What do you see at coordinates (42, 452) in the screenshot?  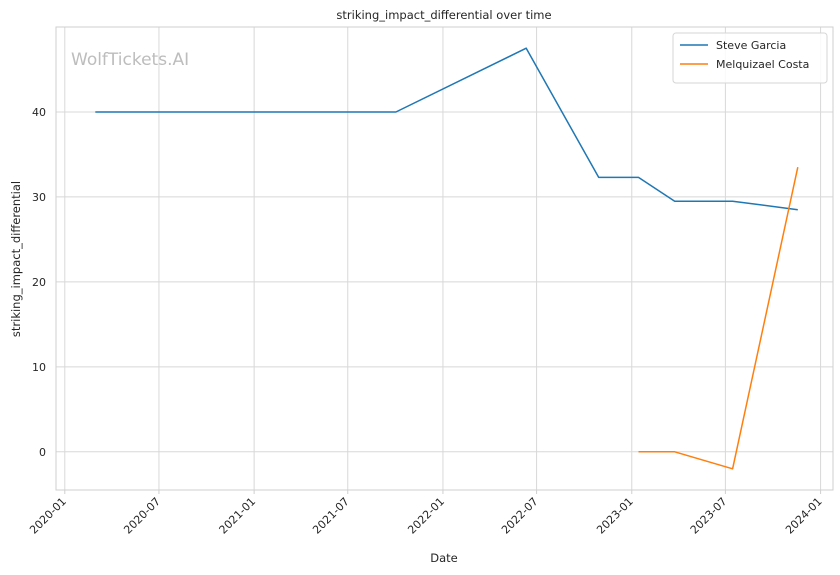 I see `y-tick-label: 0` at bounding box center [42, 452].